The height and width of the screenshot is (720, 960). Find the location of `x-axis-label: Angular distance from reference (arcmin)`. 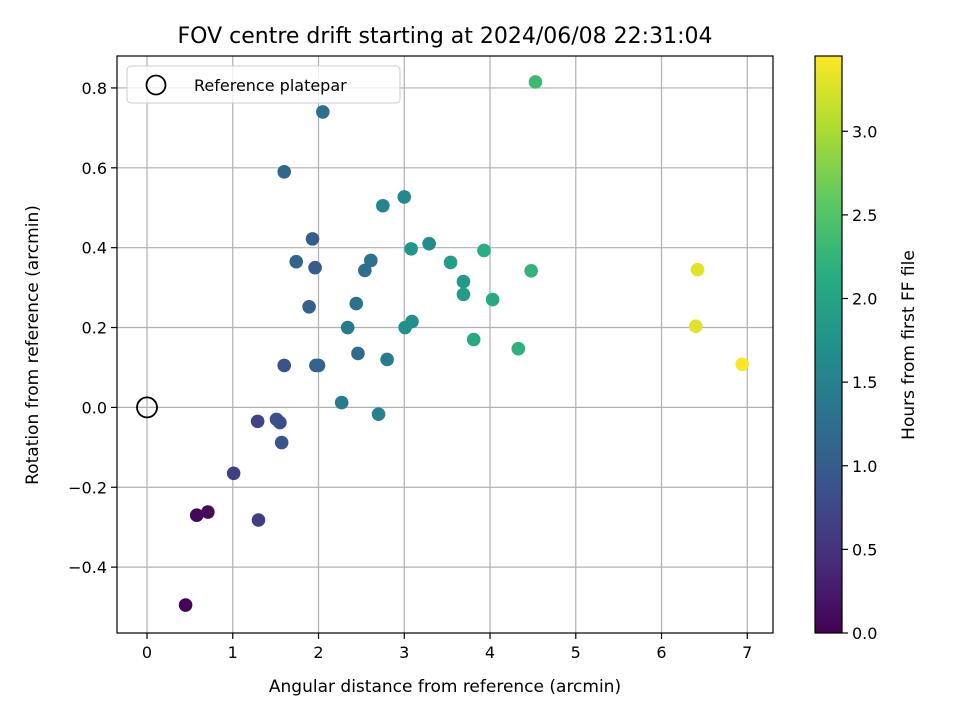

x-axis-label: Angular distance from reference (arcmin) is located at coordinates (445, 687).